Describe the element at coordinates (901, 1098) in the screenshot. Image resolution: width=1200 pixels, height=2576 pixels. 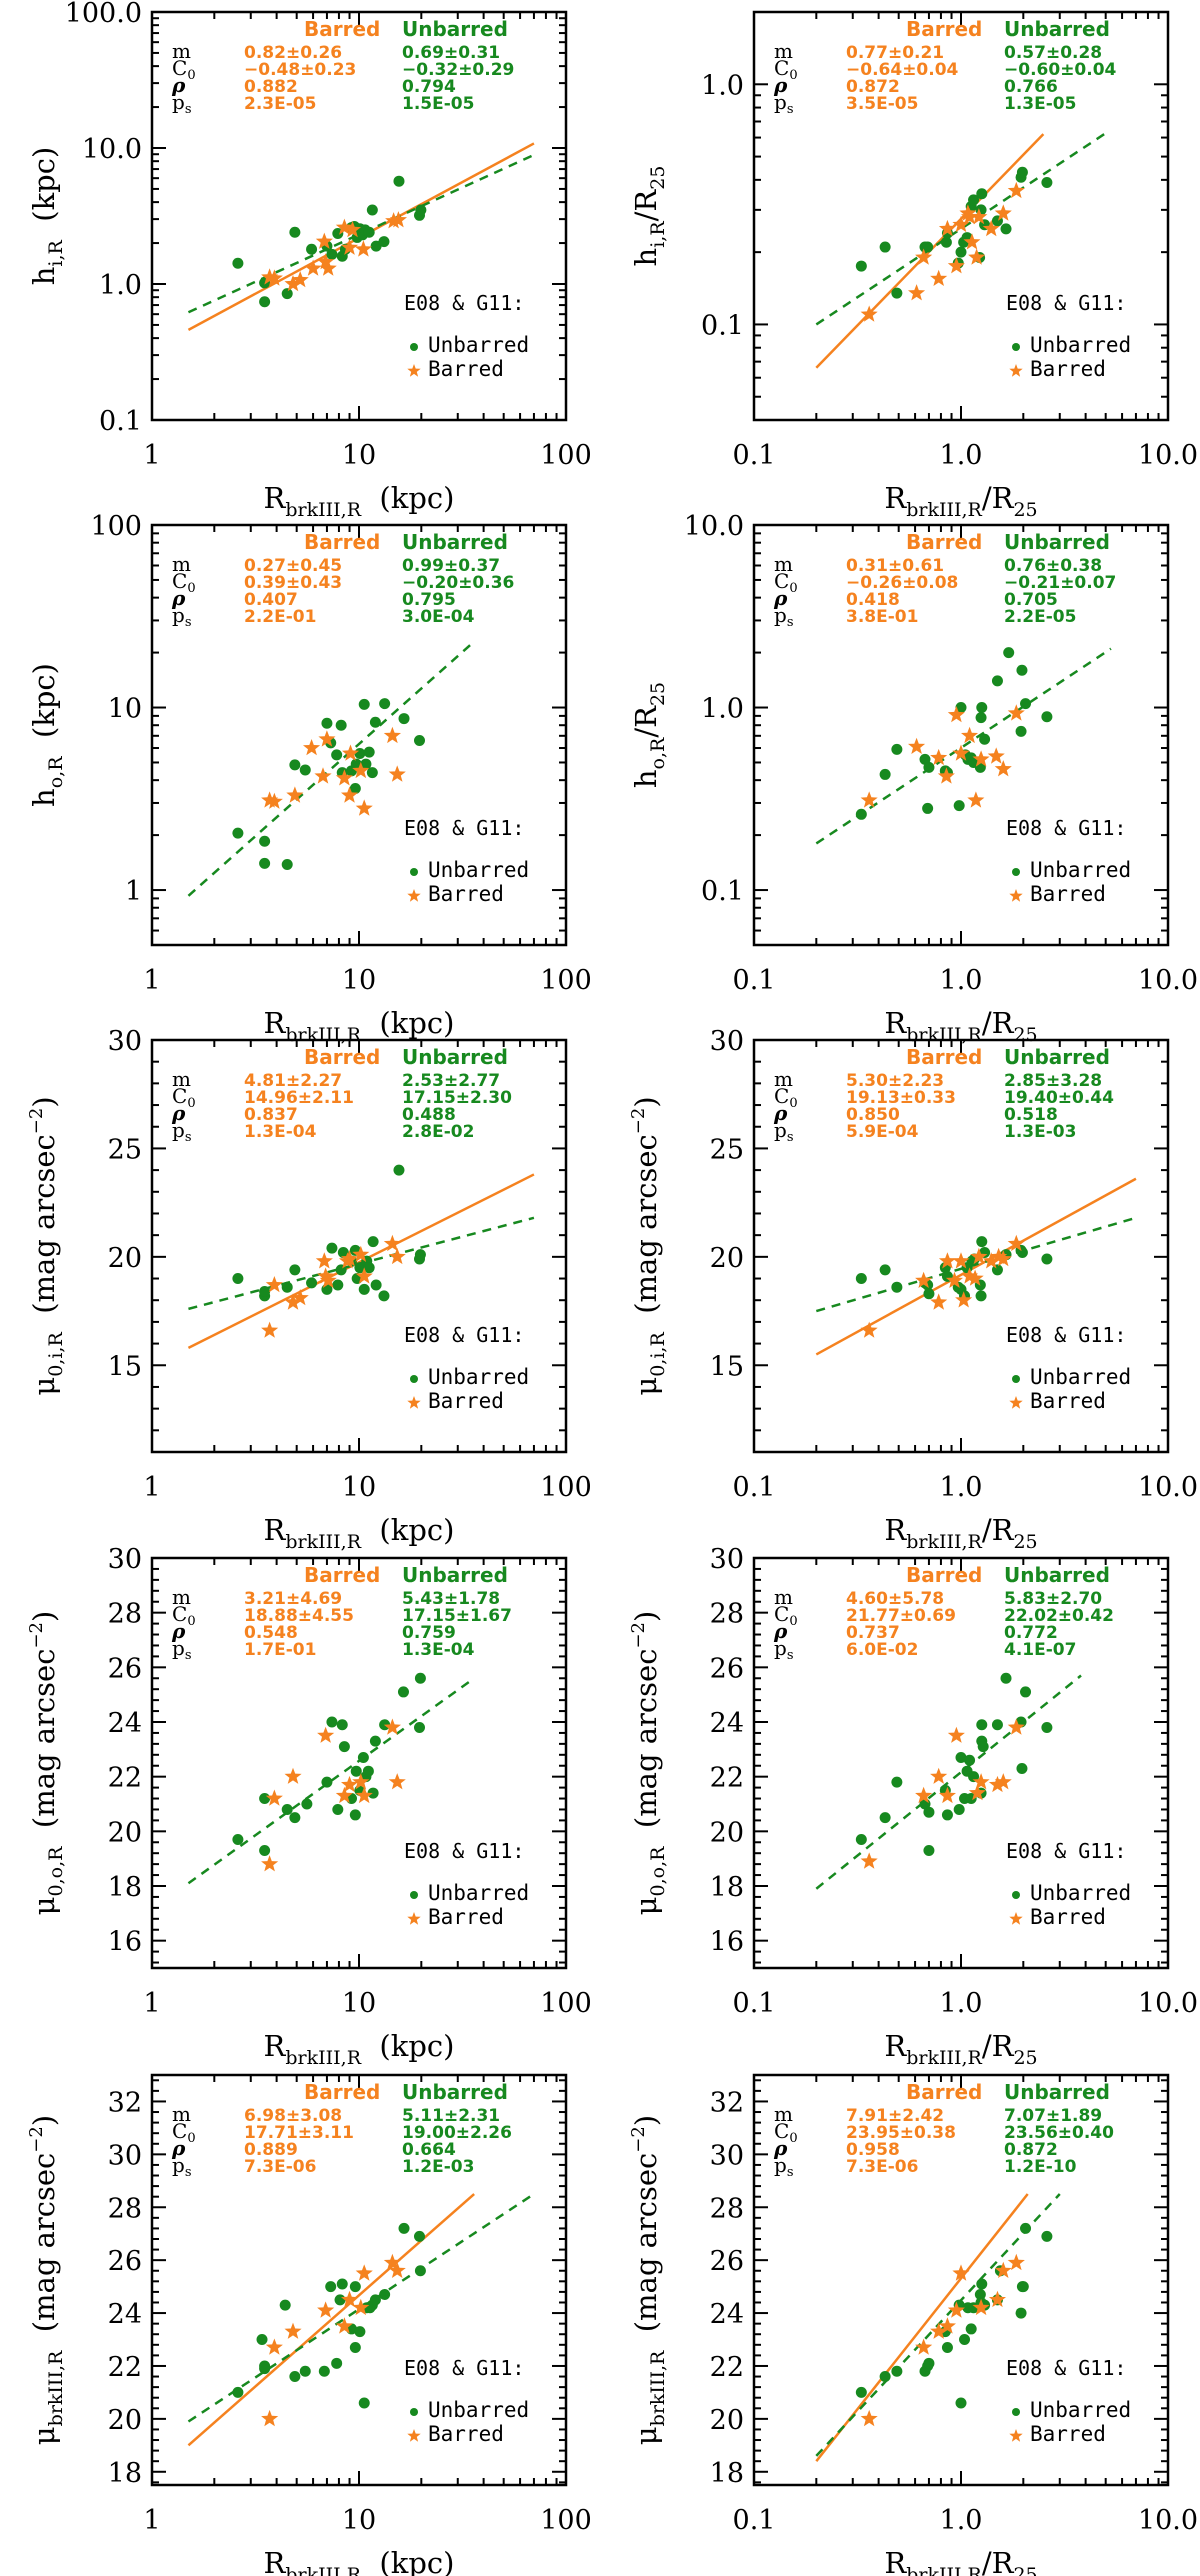
I see `stat-barred-value: 19.13±0.33` at that location.